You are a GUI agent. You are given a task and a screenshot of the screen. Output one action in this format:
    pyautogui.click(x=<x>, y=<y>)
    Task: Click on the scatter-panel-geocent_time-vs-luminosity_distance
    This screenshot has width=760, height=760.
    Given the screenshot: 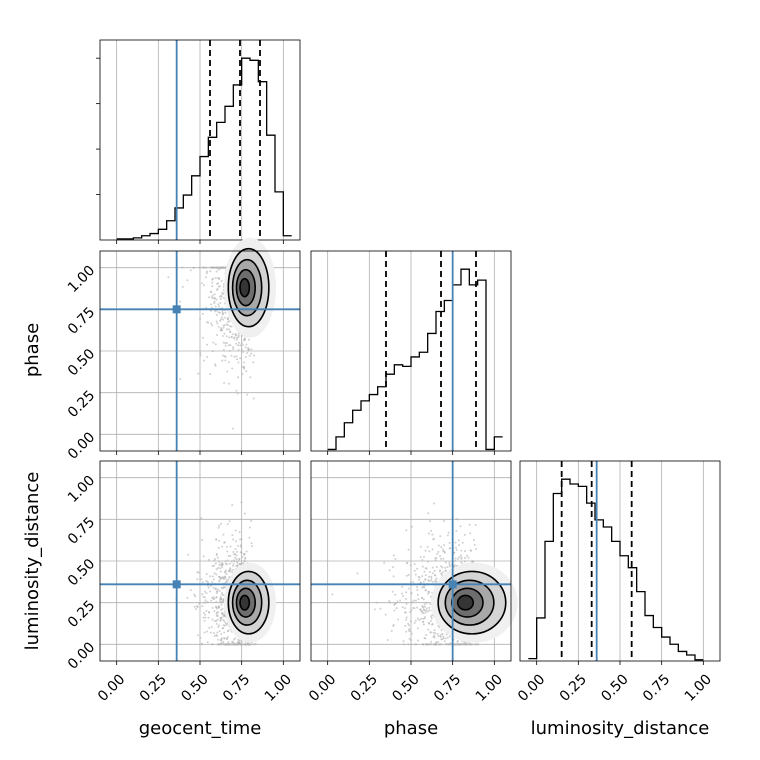 What is the action you would take?
    pyautogui.click(x=200, y=562)
    